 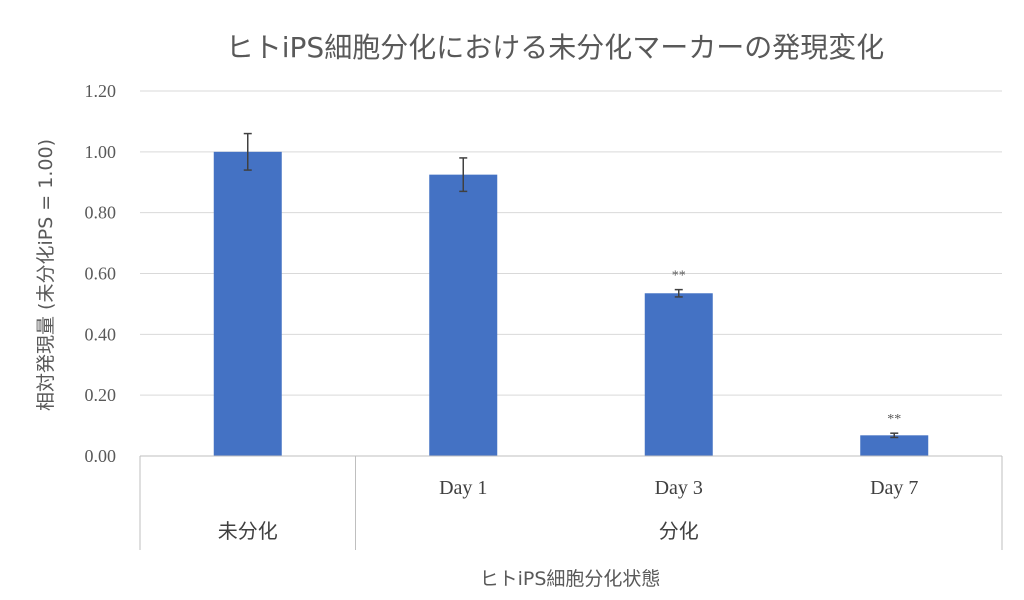 What do you see at coordinates (101, 213) in the screenshot?
I see `y-tick-label: 0.80` at bounding box center [101, 213].